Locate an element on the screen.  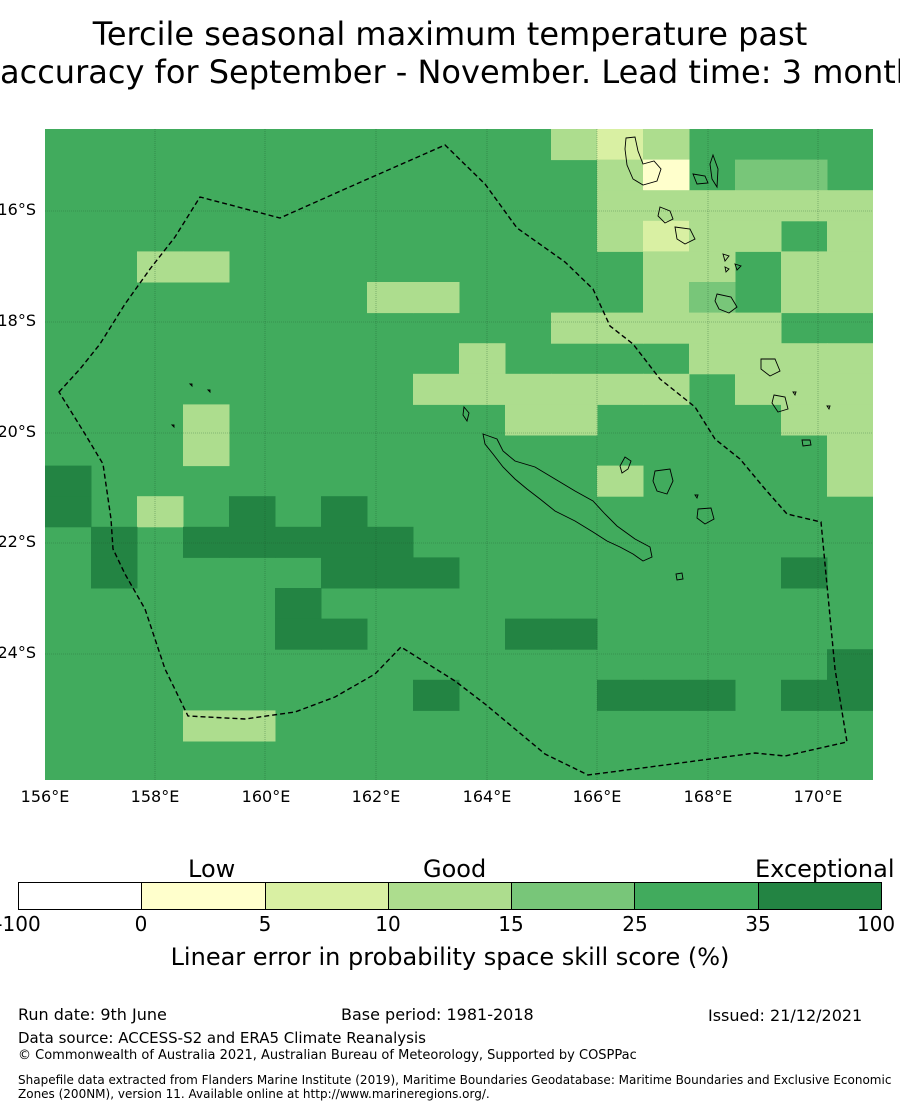
legend-category-good: Good is located at coordinates (455, 869).